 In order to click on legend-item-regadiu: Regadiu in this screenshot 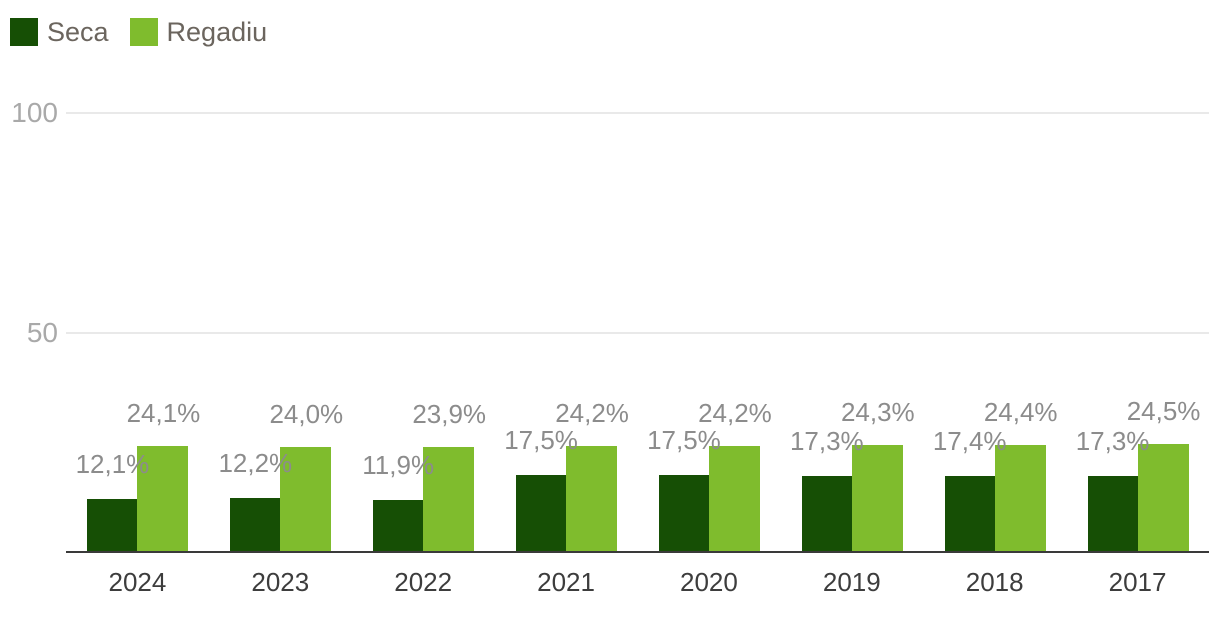, I will do `click(198, 32)`.